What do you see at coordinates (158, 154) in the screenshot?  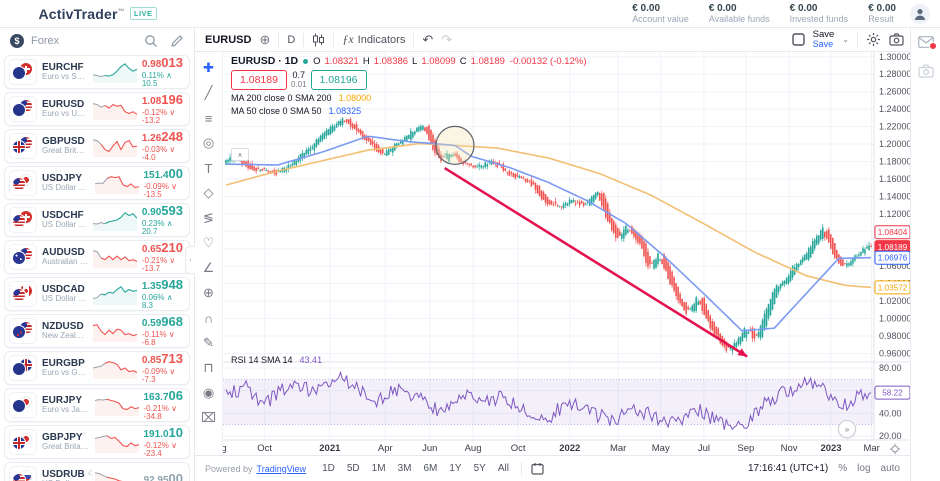 I see `pair-change: -0.03% ∨ -4.0` at bounding box center [158, 154].